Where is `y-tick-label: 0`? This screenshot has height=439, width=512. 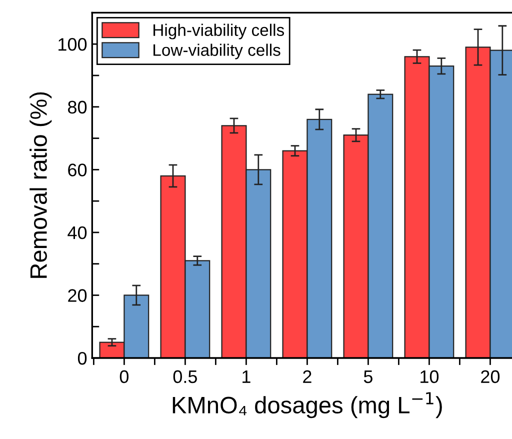
y-tick-label: 0 is located at coordinates (82, 358).